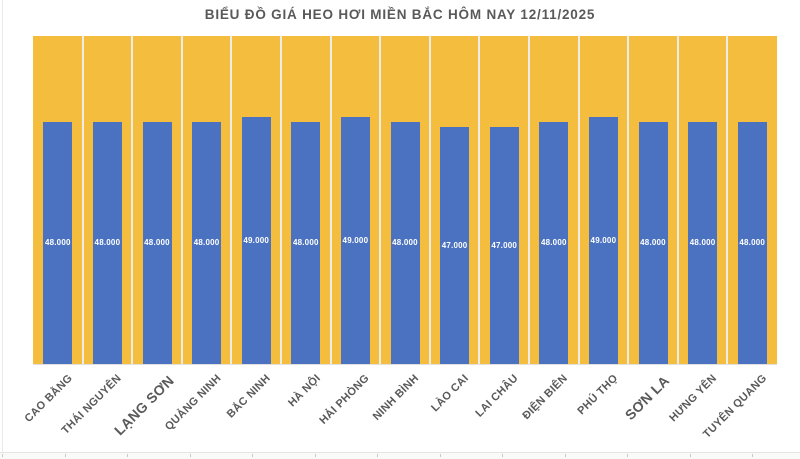 The width and height of the screenshot is (800, 459). I want to click on x-axis-label: HƯNG YÊN, so click(693, 398).